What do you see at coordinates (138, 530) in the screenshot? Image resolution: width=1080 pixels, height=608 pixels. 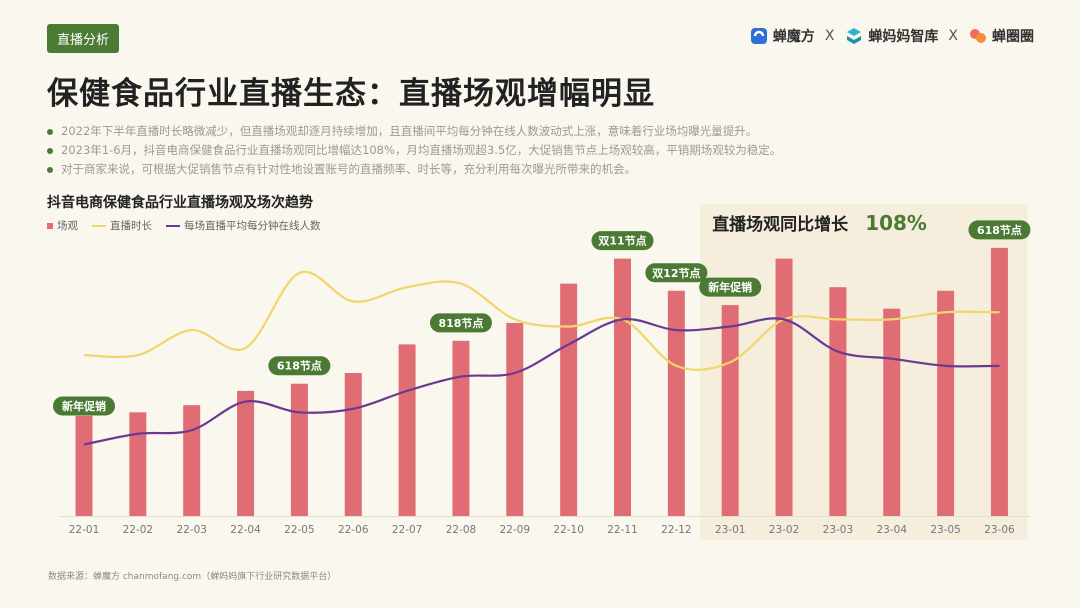 I see `x-tick-label: 22-02` at bounding box center [138, 530].